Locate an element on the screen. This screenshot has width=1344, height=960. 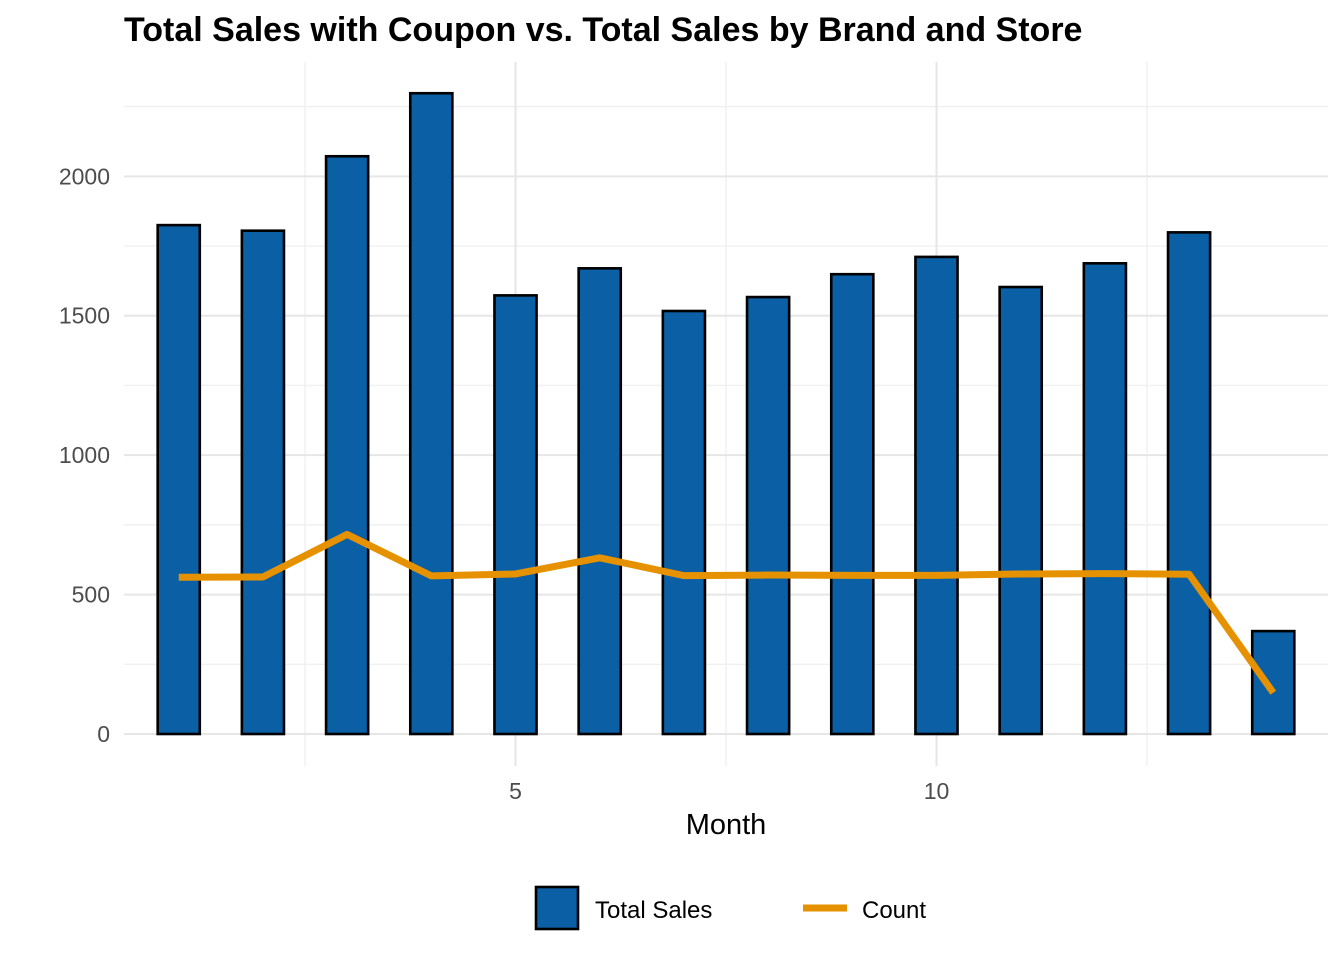
y-tick-label: 1000 is located at coordinates (84, 455).